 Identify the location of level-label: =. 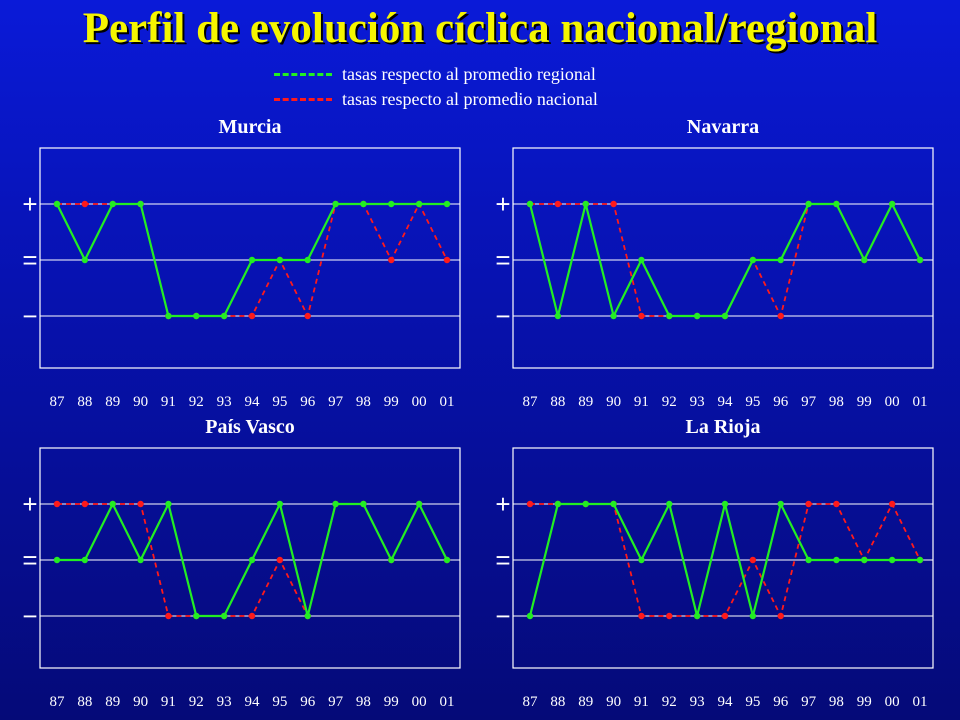
(29, 260).